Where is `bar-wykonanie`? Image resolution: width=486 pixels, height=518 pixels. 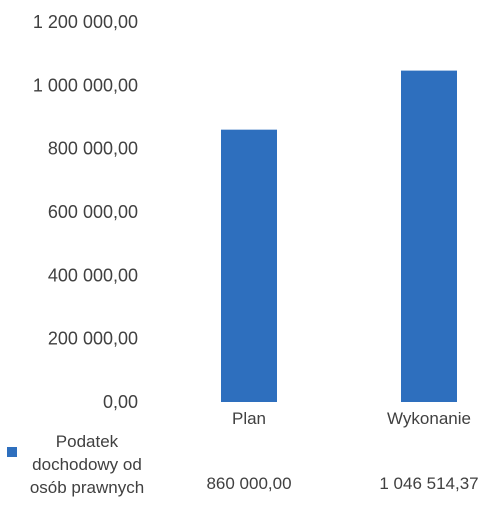 bar-wykonanie is located at coordinates (429, 236).